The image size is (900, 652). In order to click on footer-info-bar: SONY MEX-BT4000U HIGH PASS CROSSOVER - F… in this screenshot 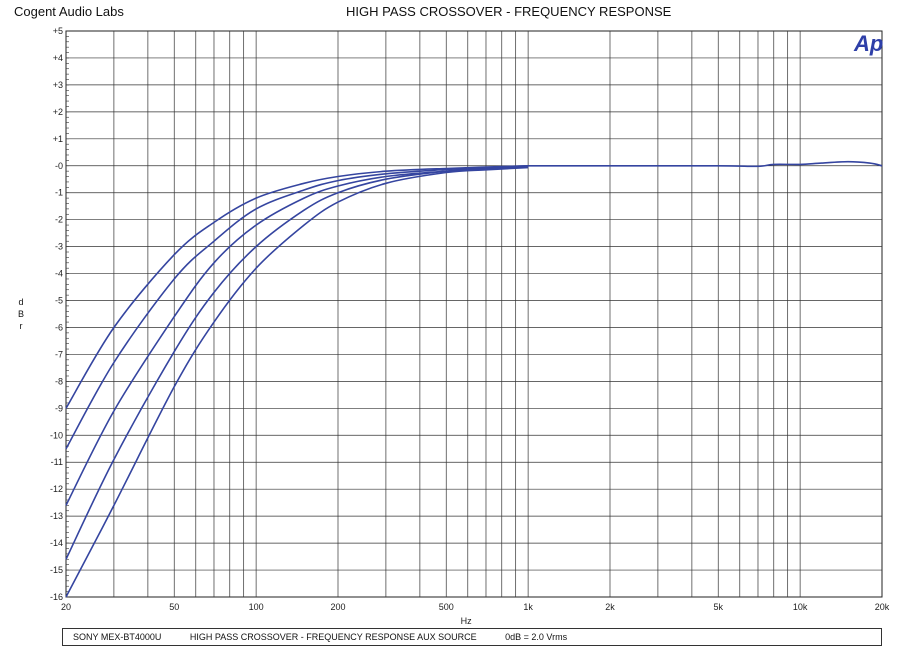, I will do `click(472, 637)`.